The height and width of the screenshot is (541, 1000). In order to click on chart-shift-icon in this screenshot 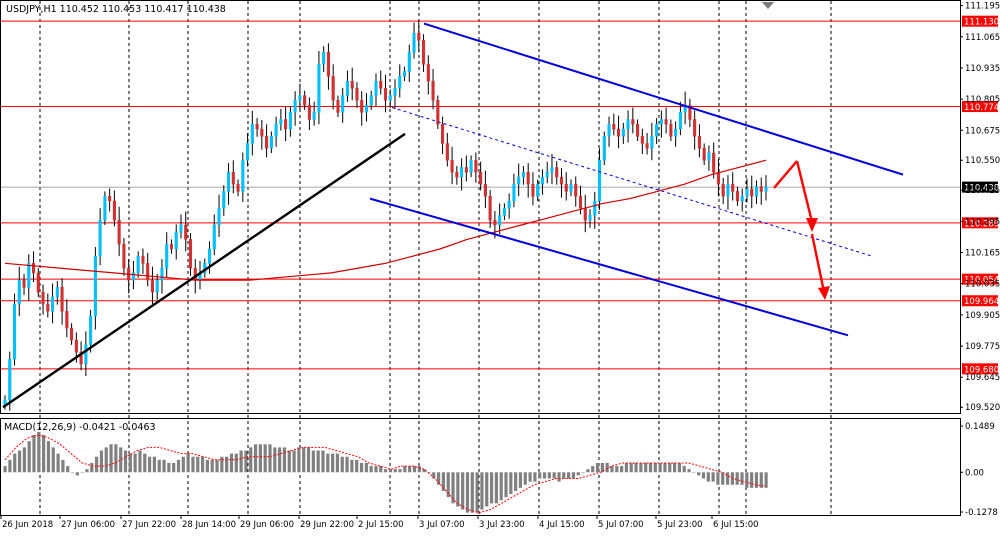, I will do `click(768, 5)`.